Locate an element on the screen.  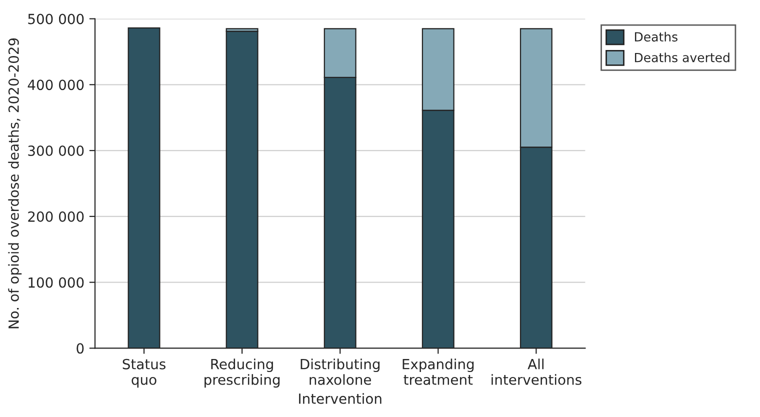
x-axis-title: Intervention is located at coordinates (340, 398).